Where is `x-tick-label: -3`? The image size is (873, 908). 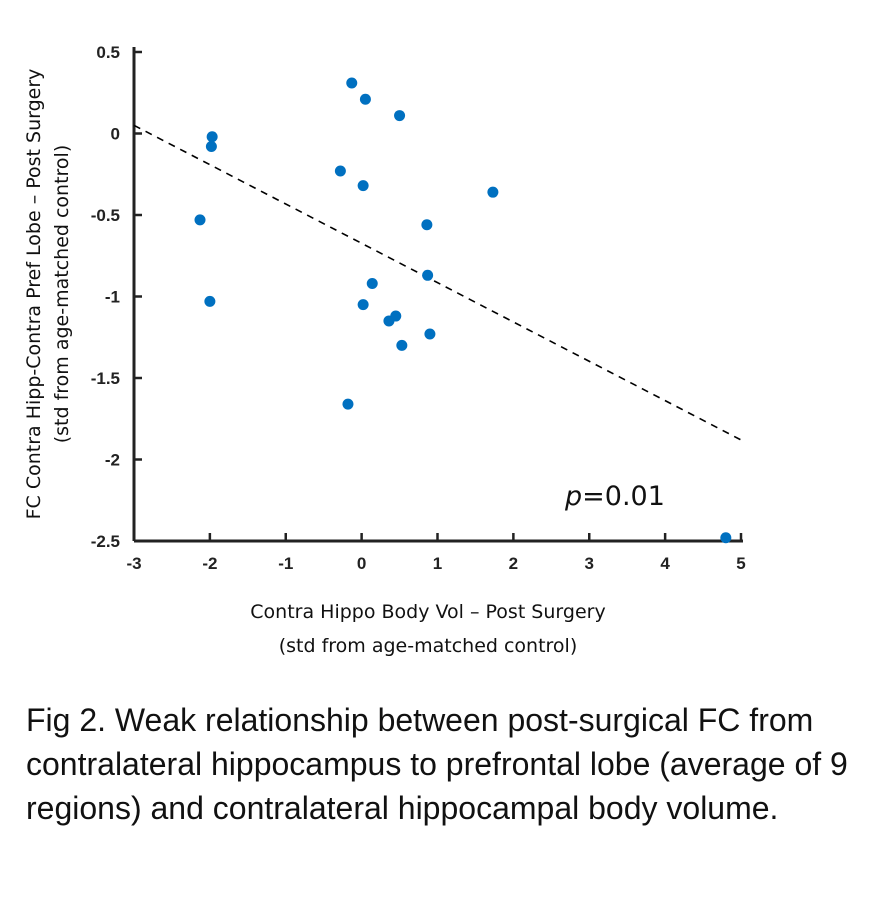
x-tick-label: -3 is located at coordinates (133, 563).